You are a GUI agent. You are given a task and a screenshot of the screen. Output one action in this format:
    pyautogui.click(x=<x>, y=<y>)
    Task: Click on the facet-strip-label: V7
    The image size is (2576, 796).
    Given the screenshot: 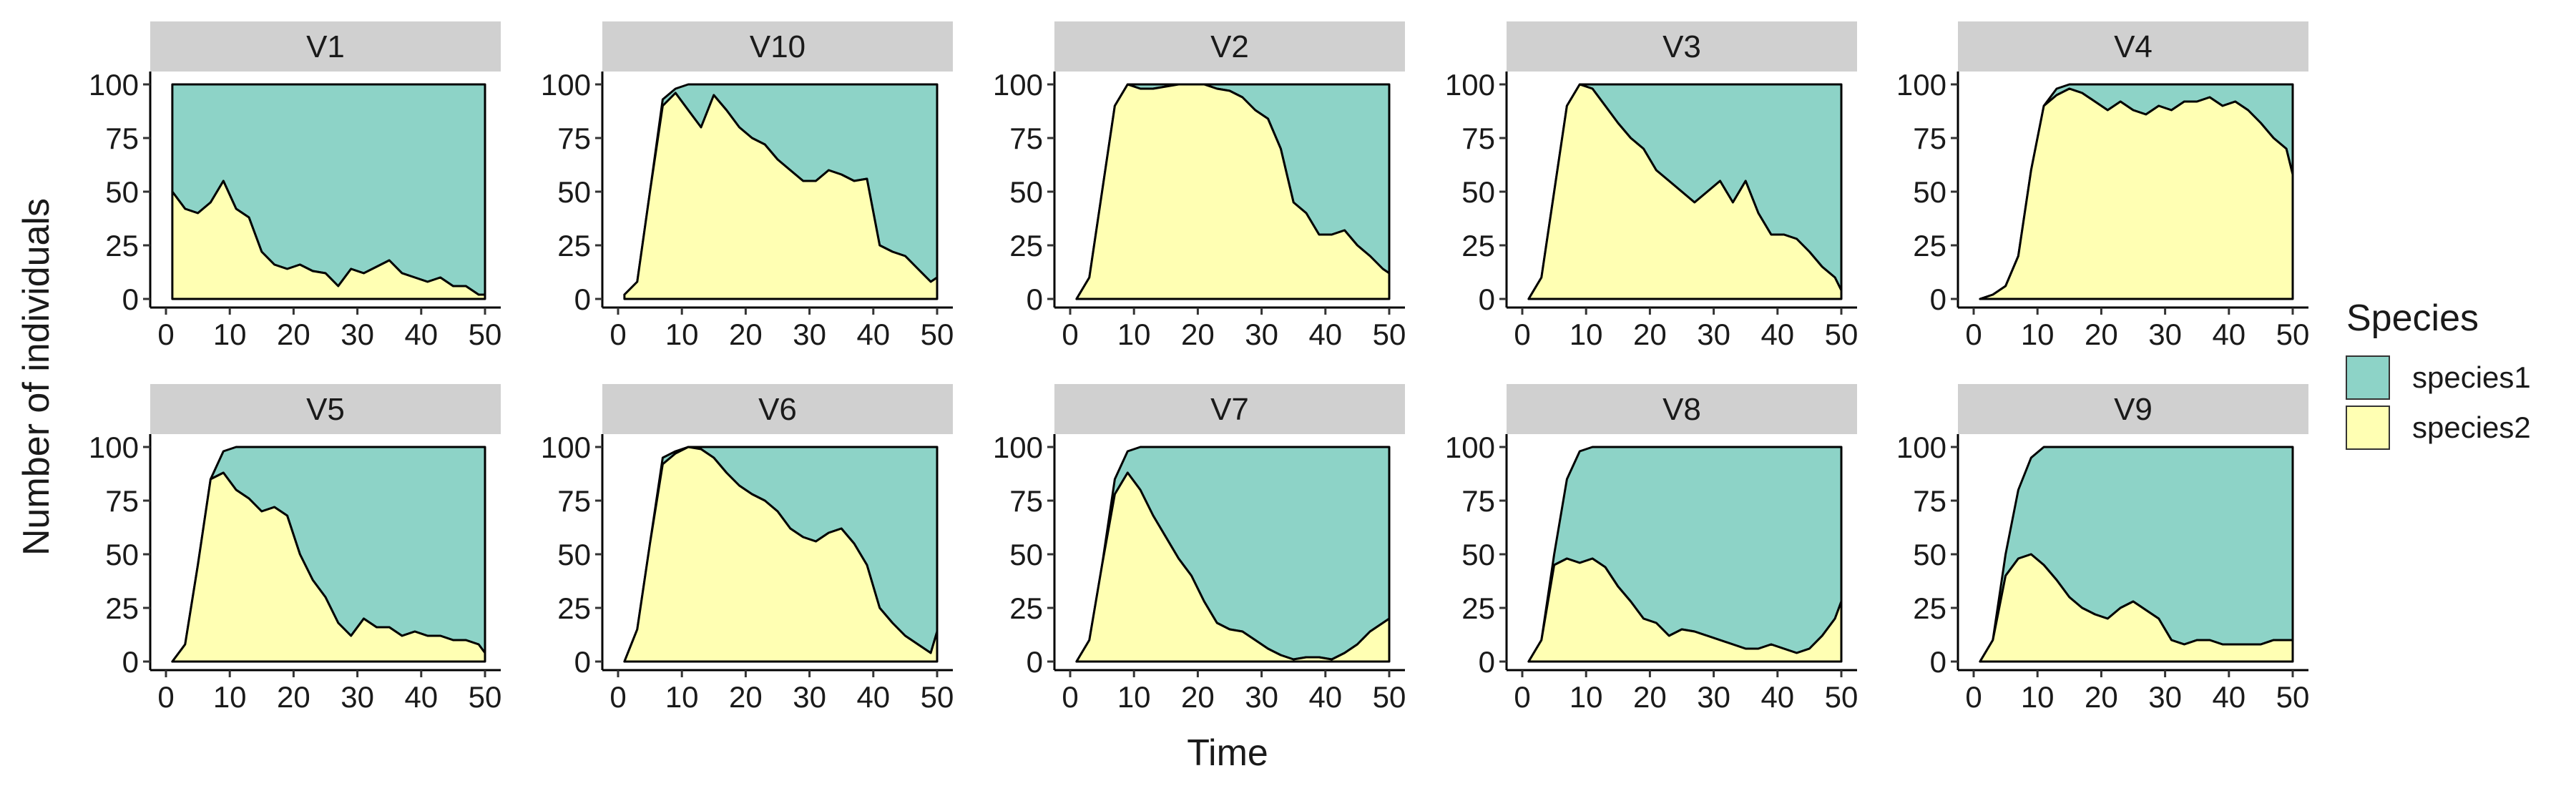 What is the action you would take?
    pyautogui.click(x=1229, y=409)
    